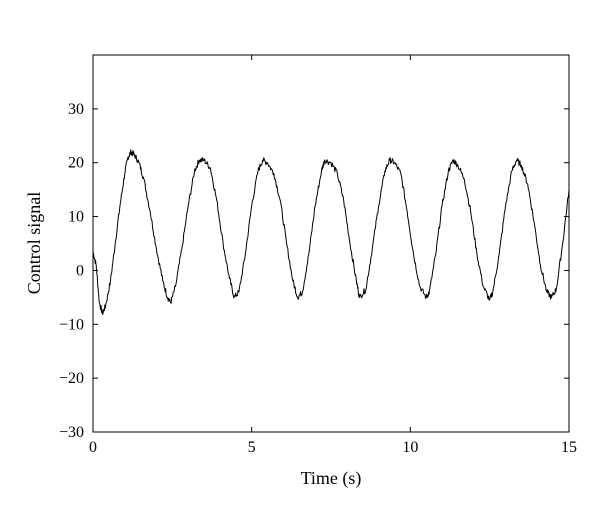 This screenshot has width=600, height=516. Describe the element at coordinates (80, 270) in the screenshot. I see `y-tick-label: 0` at that location.